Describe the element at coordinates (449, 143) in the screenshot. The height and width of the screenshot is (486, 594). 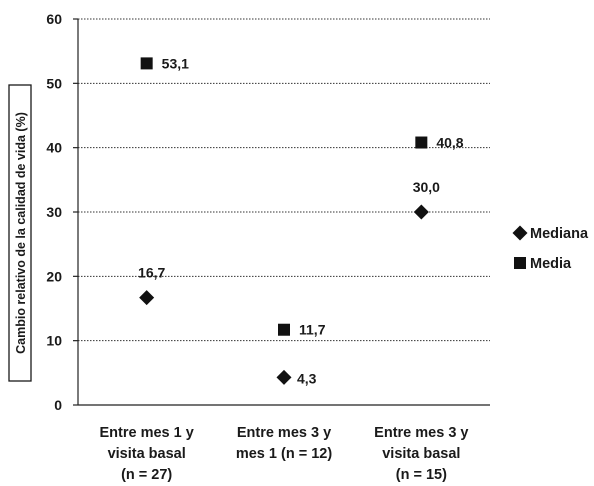
I see `data-label: 40,8` at that location.